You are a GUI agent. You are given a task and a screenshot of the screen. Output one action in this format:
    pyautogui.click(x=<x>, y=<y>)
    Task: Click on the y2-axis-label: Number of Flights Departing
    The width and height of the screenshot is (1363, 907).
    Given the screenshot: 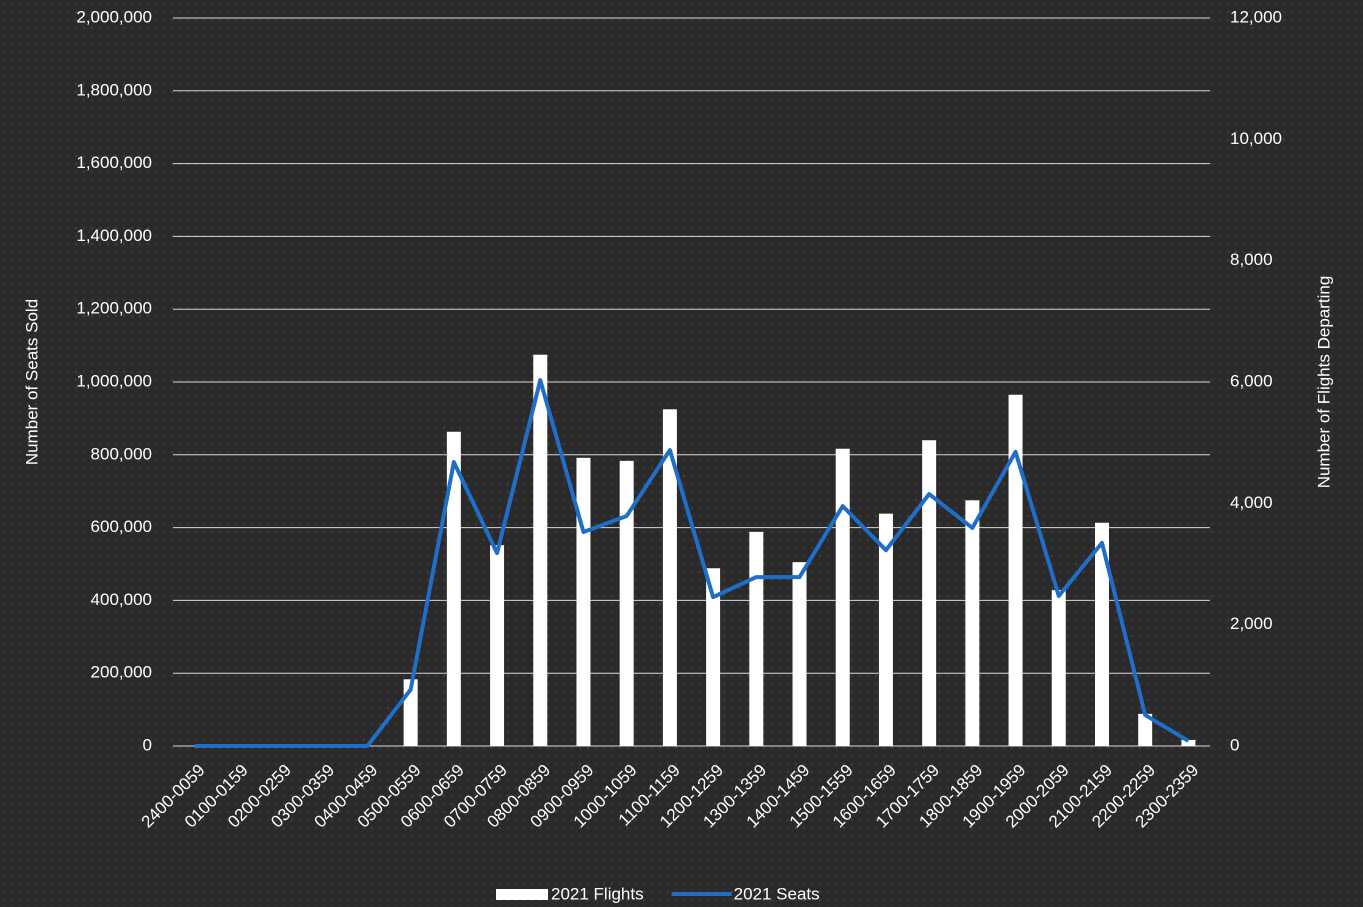 What is the action you would take?
    pyautogui.click(x=1323, y=382)
    